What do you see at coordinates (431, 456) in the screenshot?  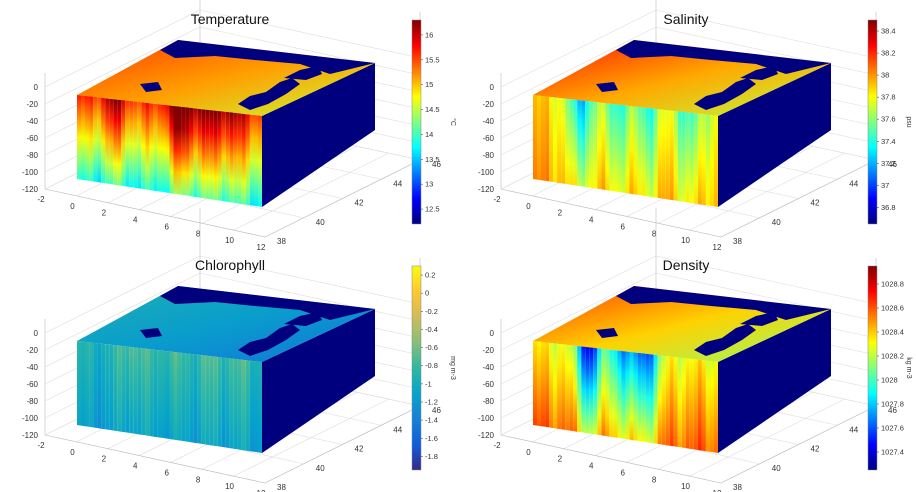 I see `colorbar-tick-label: -1.8` at bounding box center [431, 456].